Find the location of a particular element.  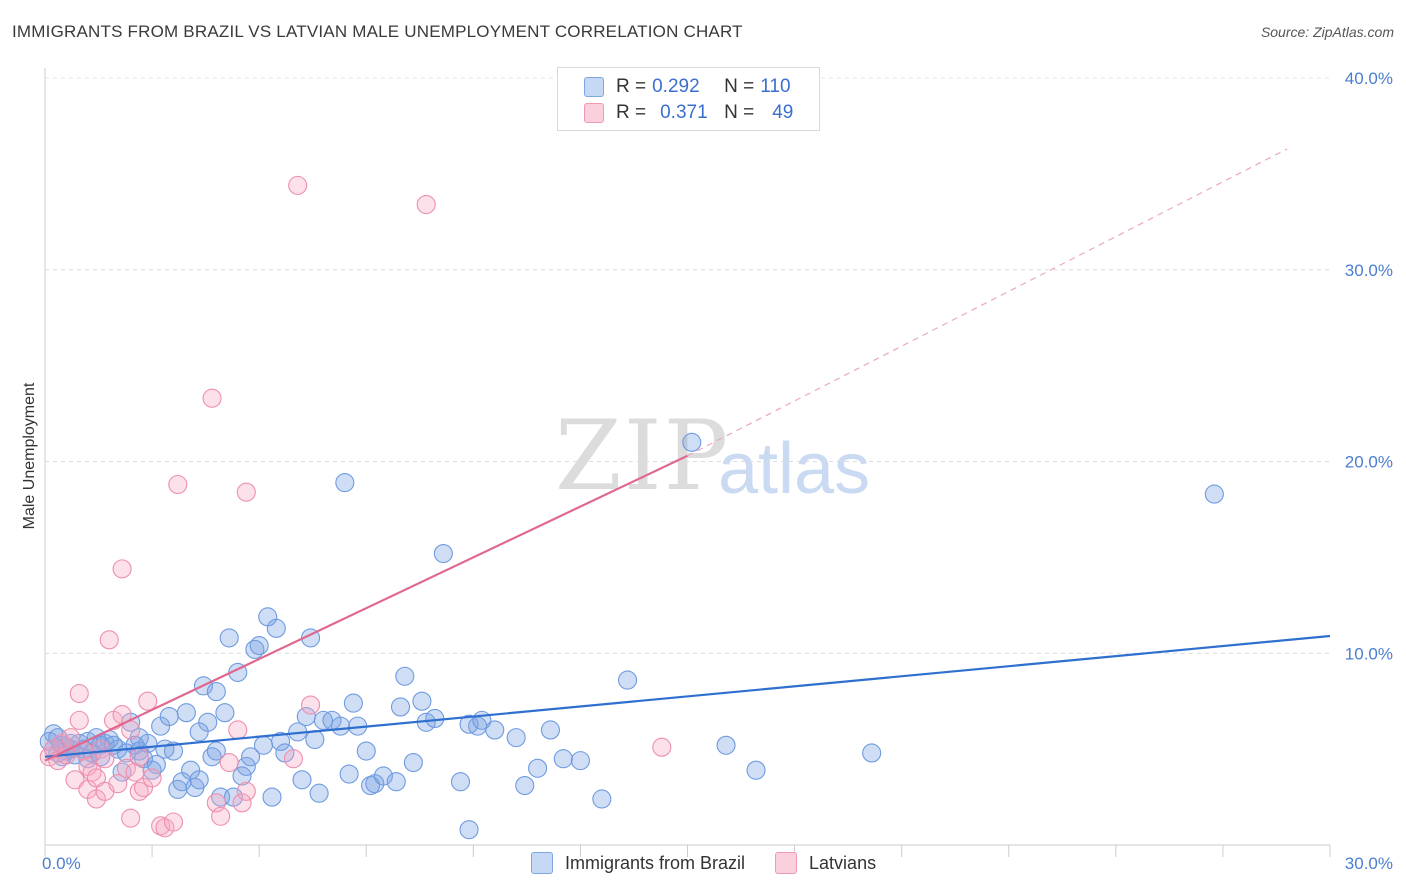

y-tick-label: 40.0% is located at coordinates (1369, 78).